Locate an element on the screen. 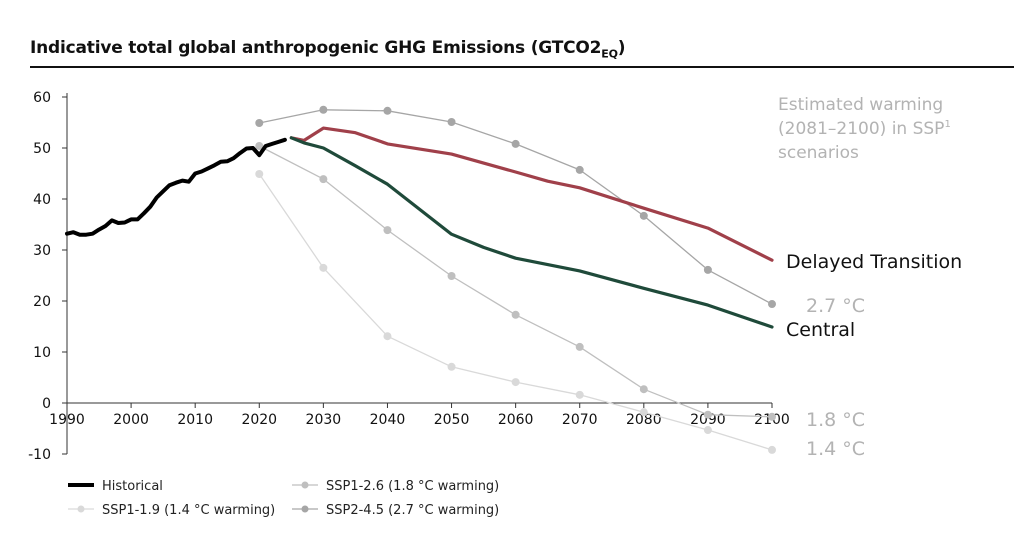 The image size is (1024, 545). x-tick-label: 2080 is located at coordinates (644, 420).